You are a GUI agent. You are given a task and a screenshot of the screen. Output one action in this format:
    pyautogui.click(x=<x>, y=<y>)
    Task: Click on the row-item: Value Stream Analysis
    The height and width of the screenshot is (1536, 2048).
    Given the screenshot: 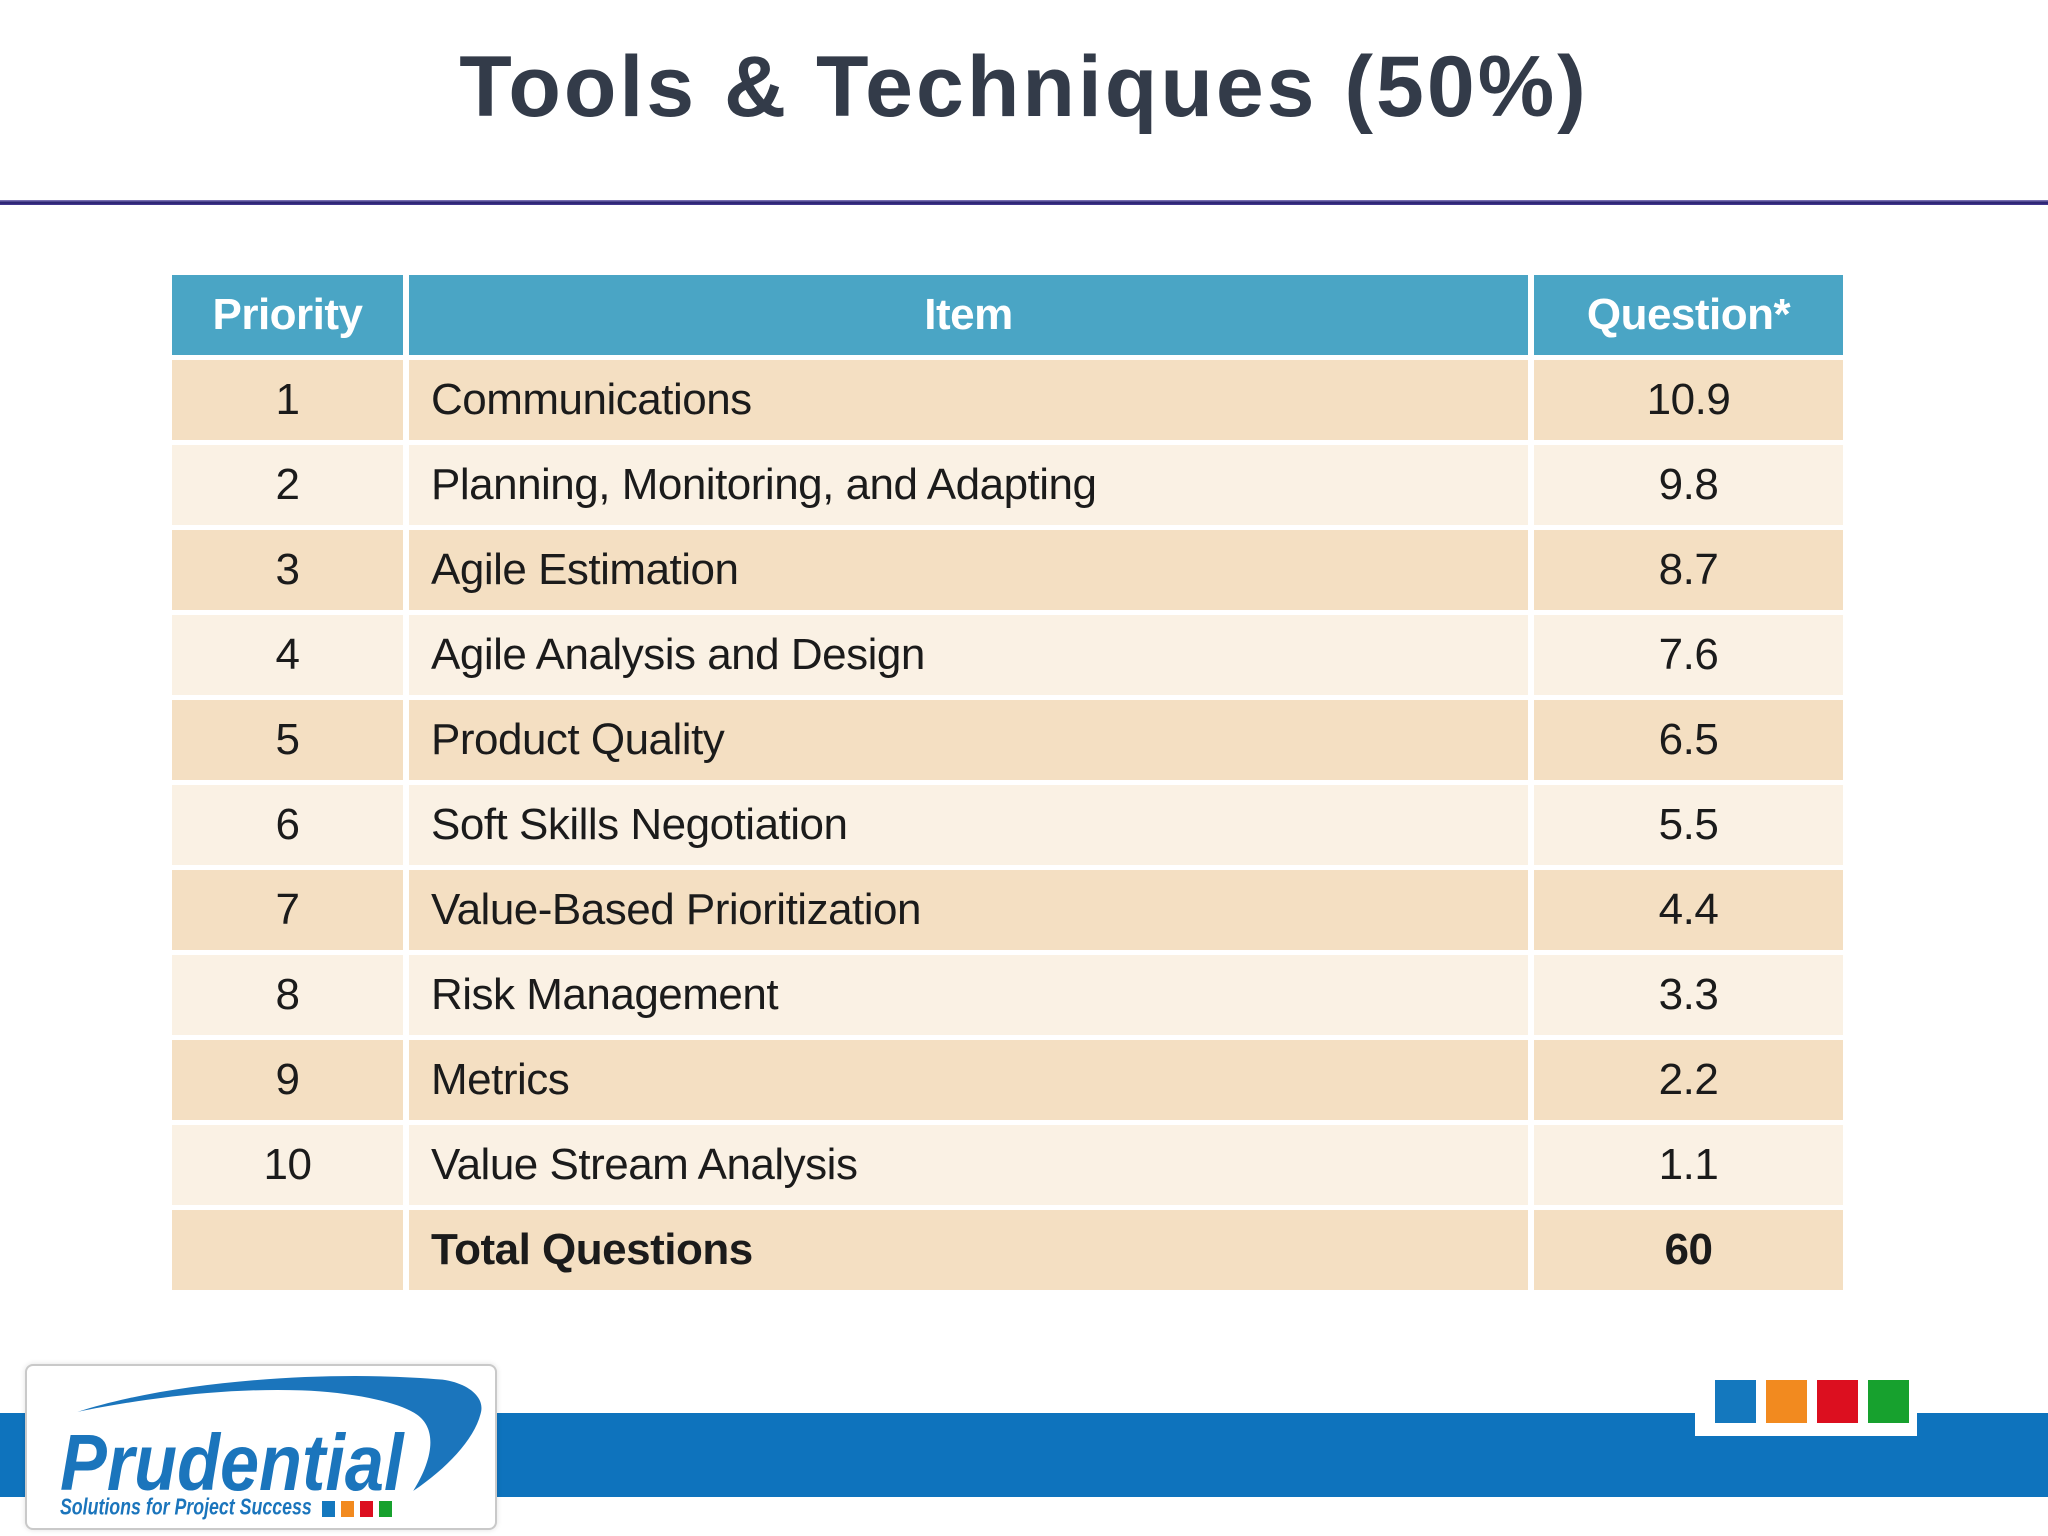 What is the action you would take?
    pyautogui.click(x=968, y=1165)
    